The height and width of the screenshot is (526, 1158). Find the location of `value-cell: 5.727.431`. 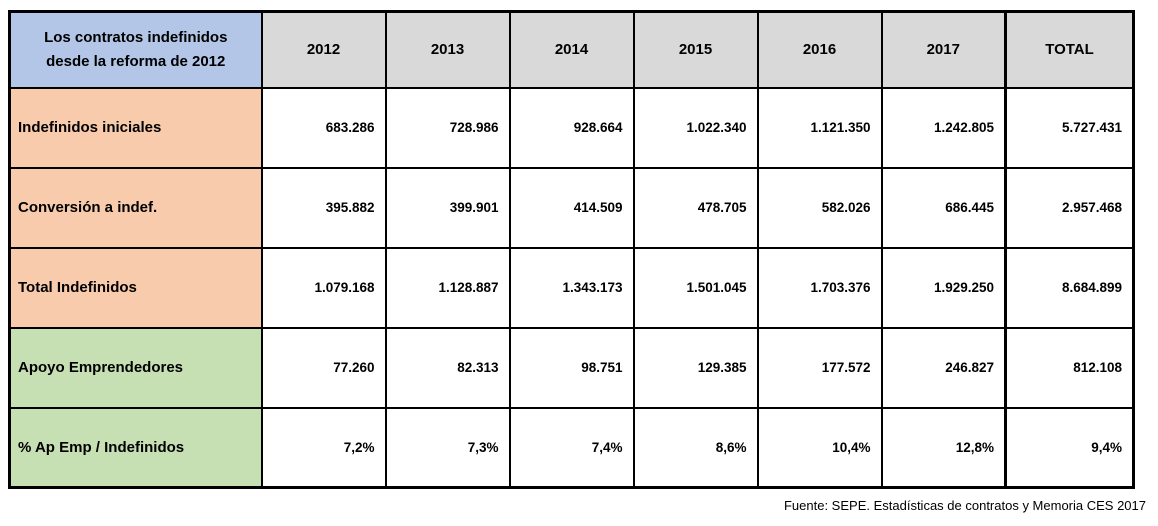

value-cell: 5.727.431 is located at coordinates (1069, 127).